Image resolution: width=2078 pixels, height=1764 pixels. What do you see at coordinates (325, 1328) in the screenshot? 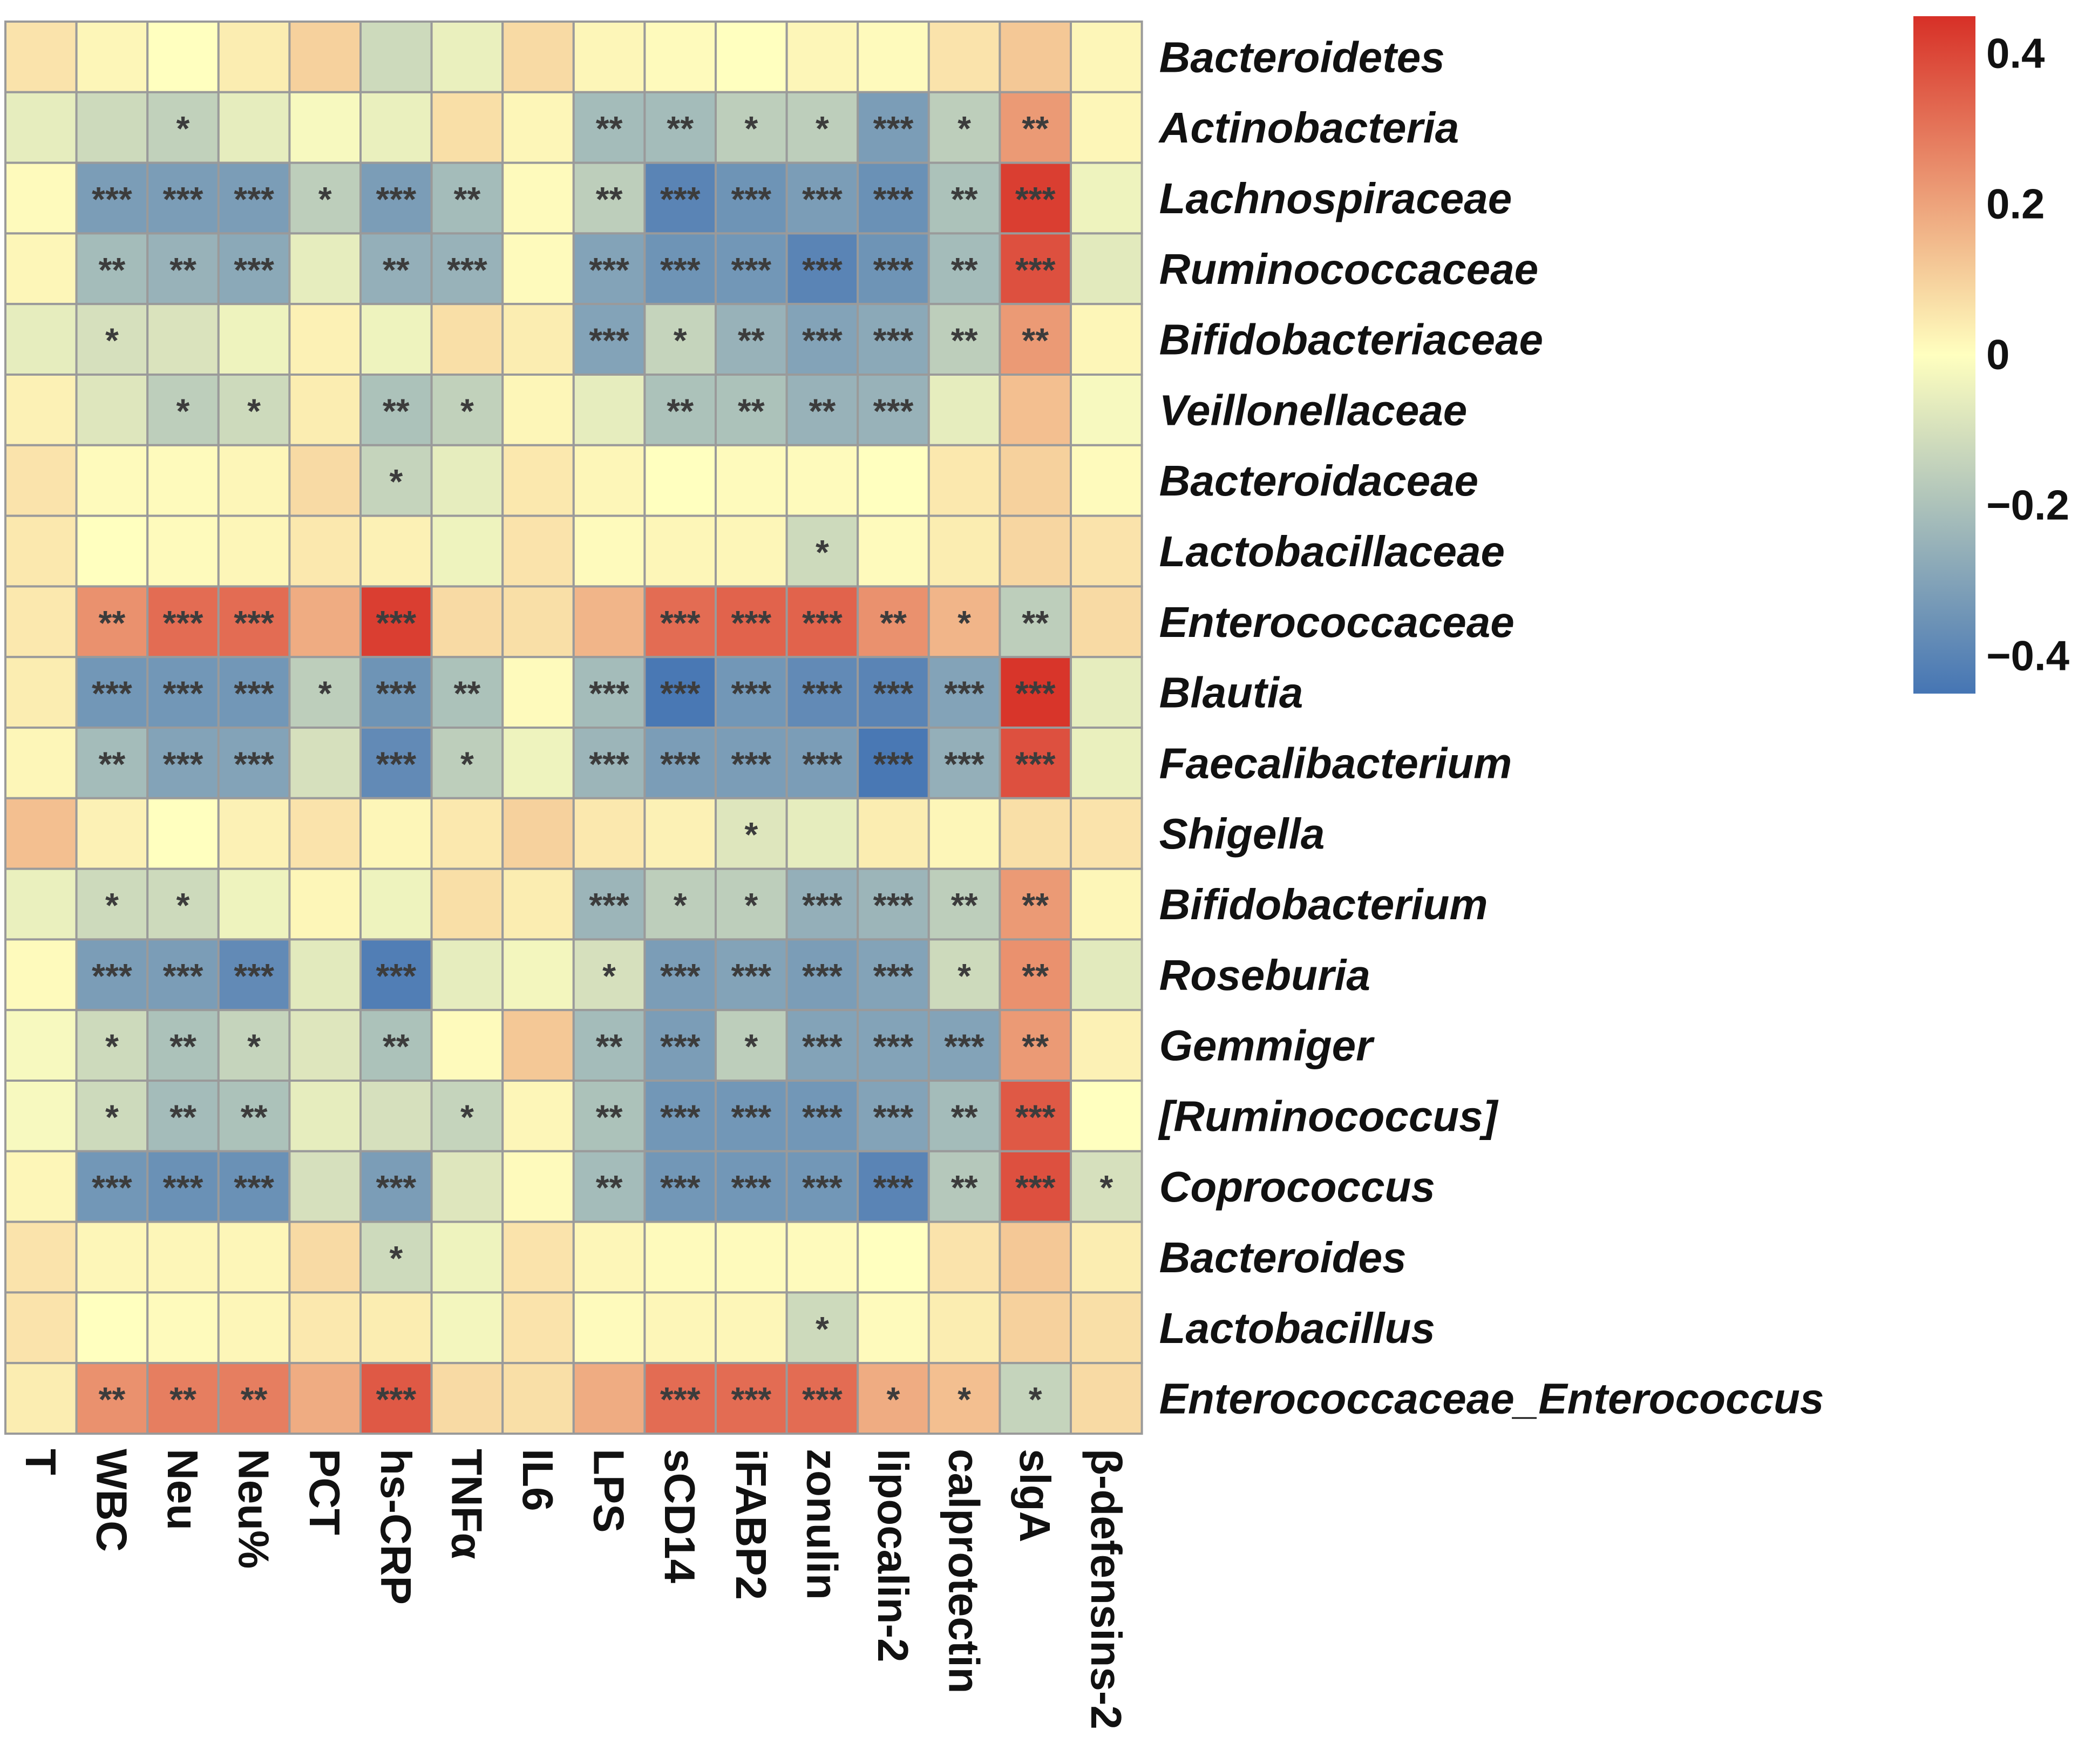
I see `heatmap-cell-r18-c4` at bounding box center [325, 1328].